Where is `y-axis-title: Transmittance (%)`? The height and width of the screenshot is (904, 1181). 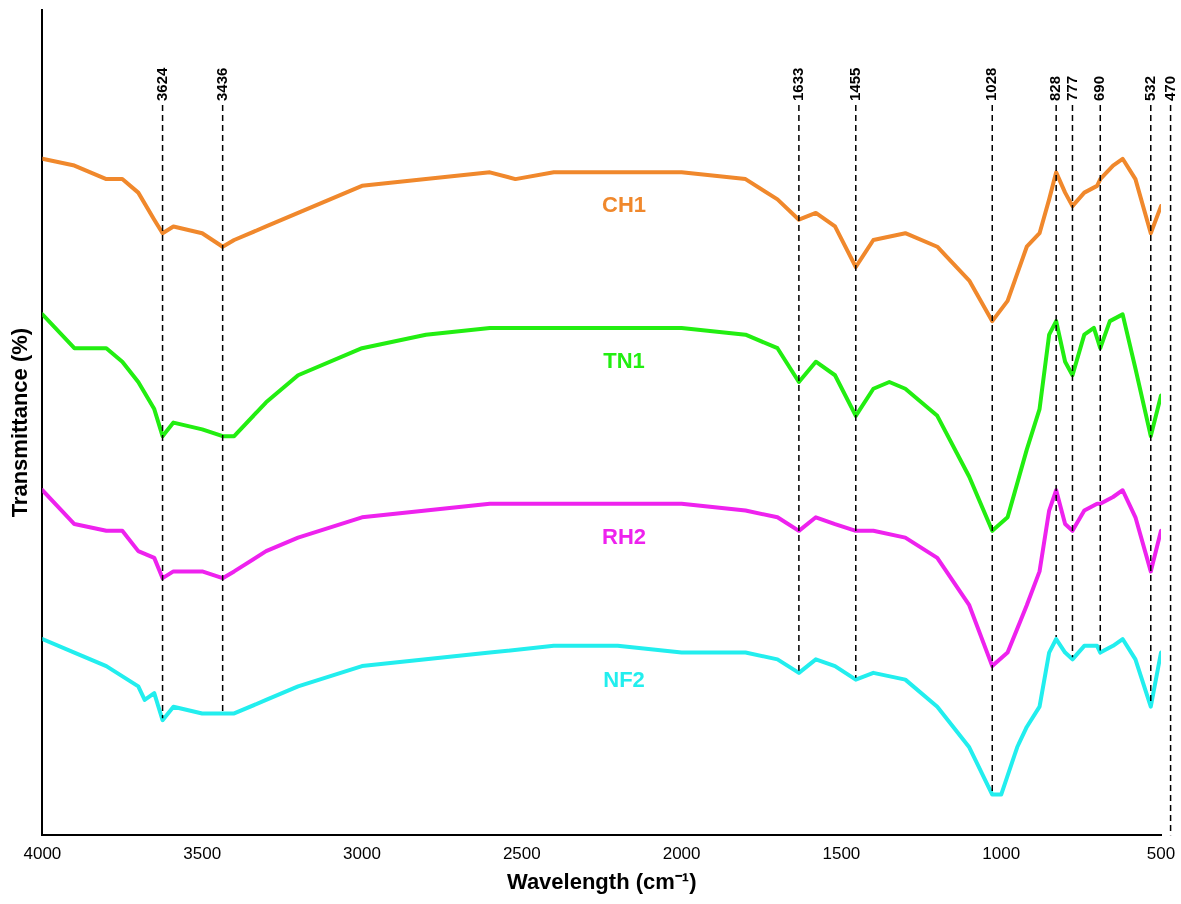 y-axis-title: Transmittance (%) is located at coordinates (20, 422).